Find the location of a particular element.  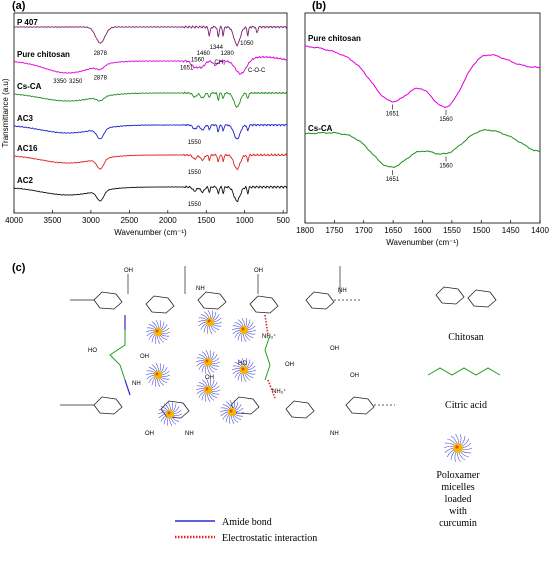

micelle-8-curcumin is located at coordinates (231, 411).